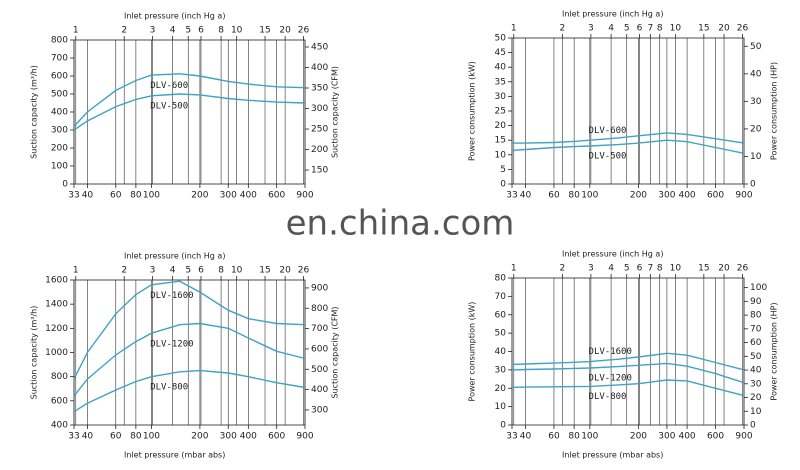 This screenshot has height=470, width=800. I want to click on plot-frame, so click(189, 352).